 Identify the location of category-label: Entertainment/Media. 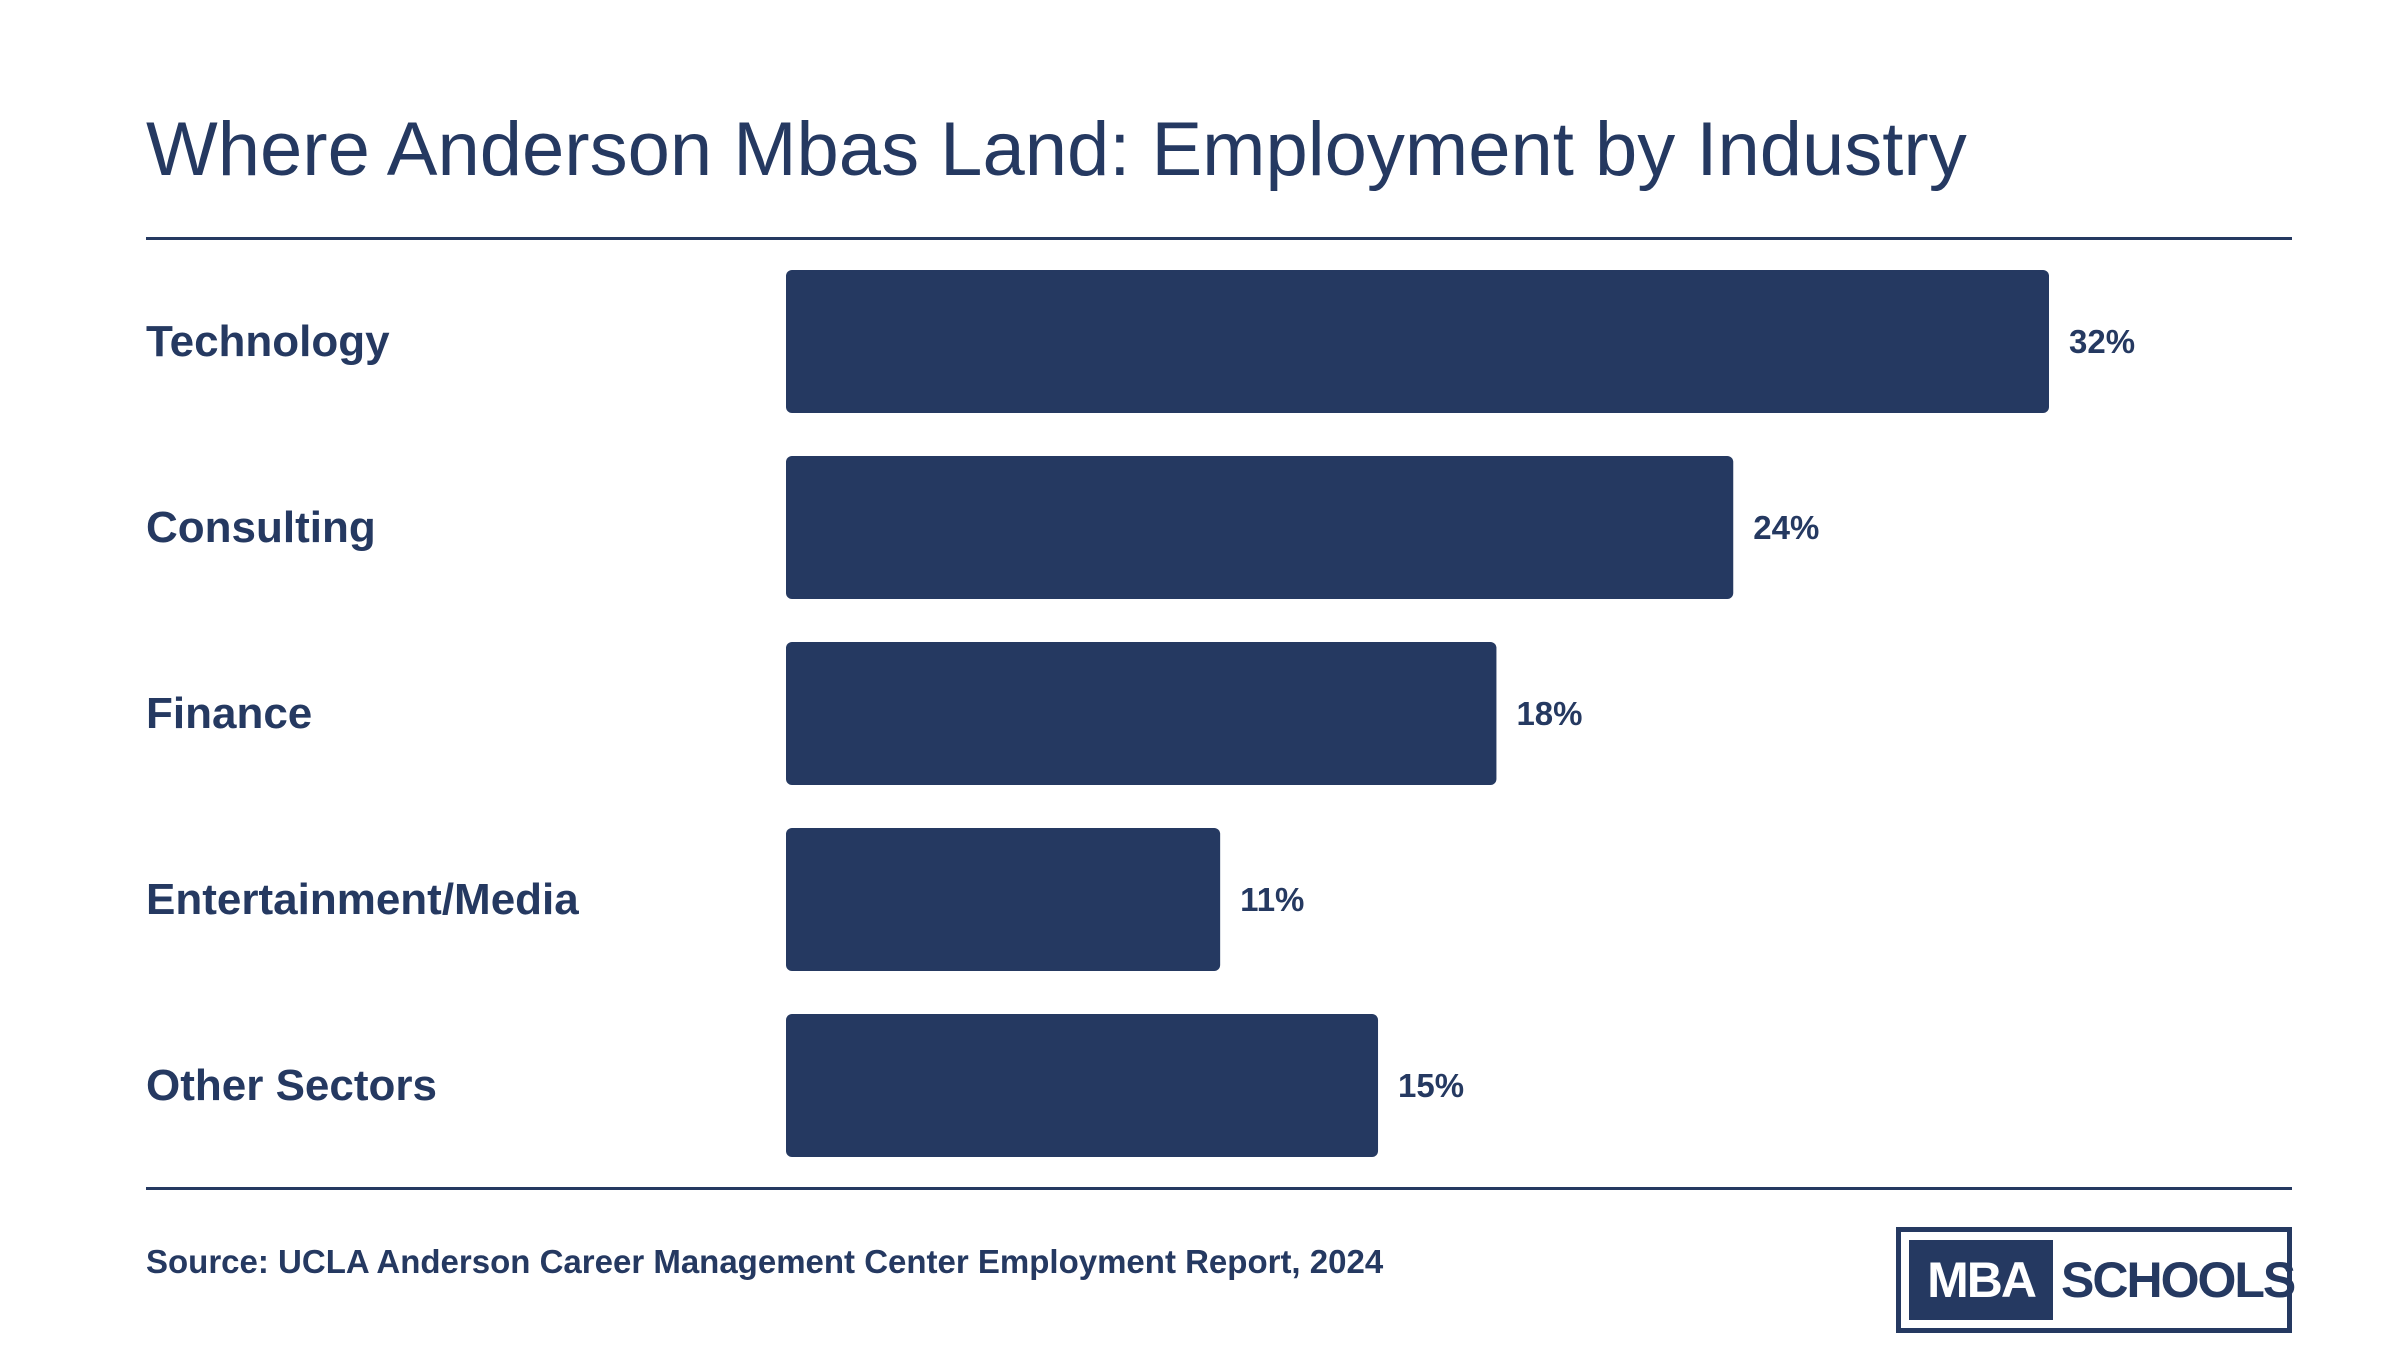
(362, 899).